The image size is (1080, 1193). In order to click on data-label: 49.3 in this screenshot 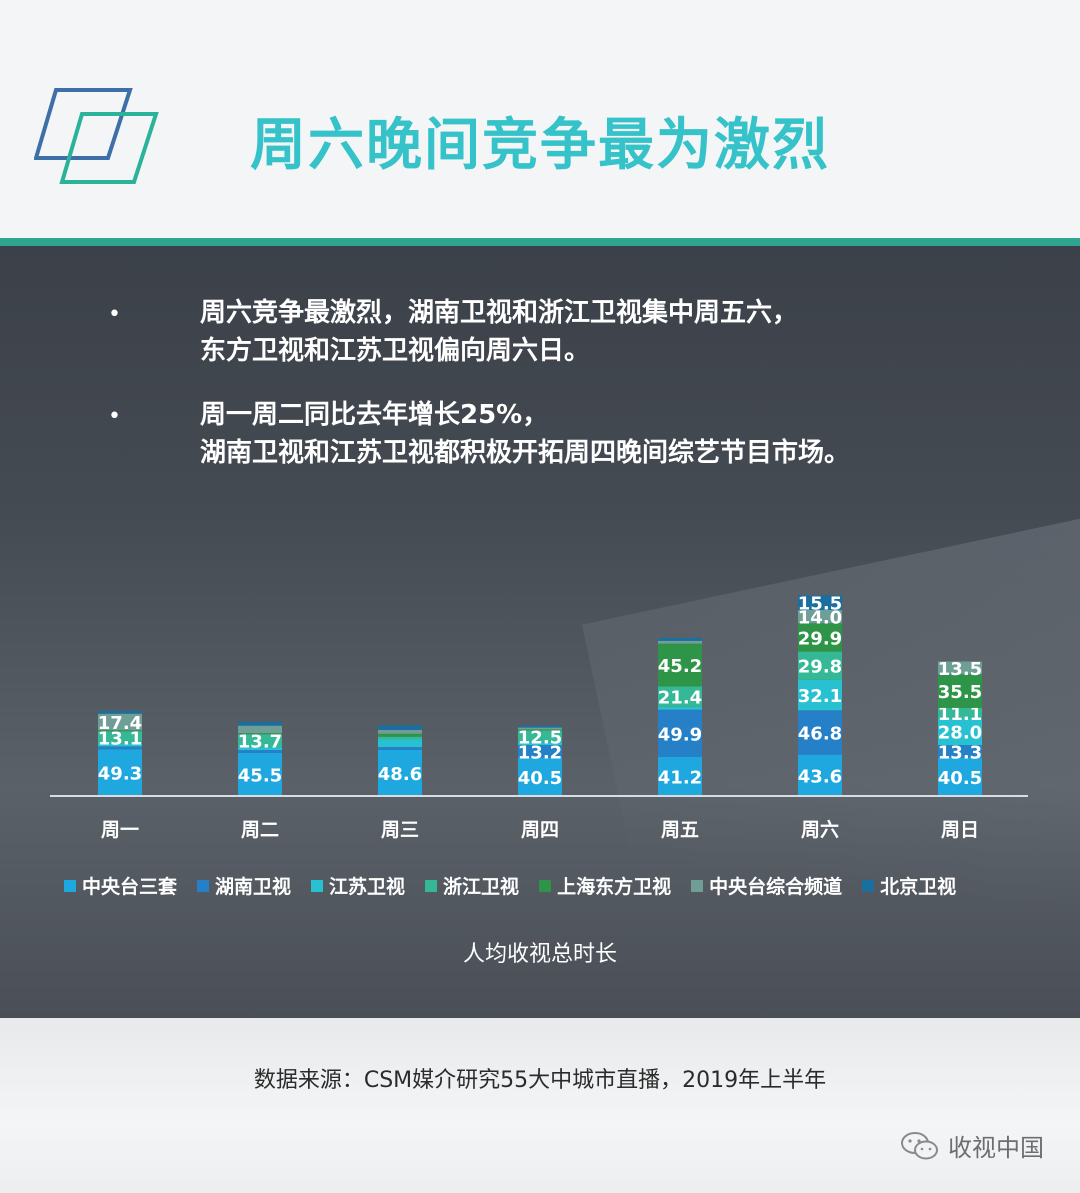, I will do `click(120, 774)`.